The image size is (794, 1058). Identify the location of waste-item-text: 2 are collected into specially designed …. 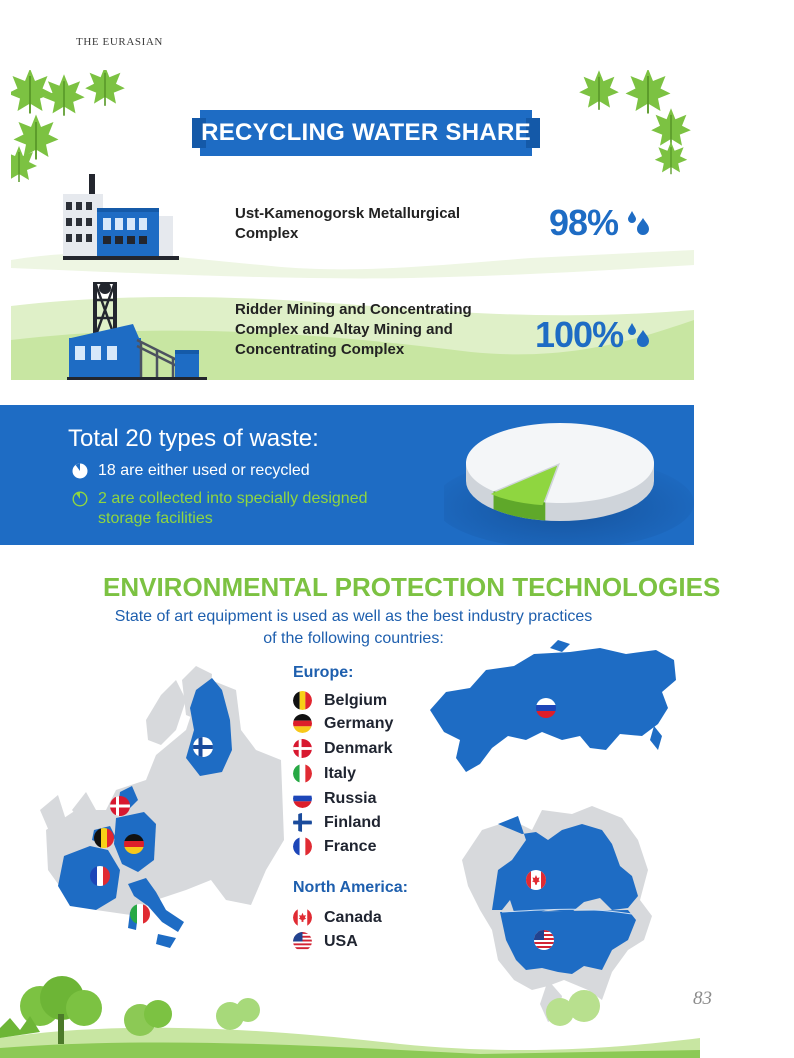
(233, 508).